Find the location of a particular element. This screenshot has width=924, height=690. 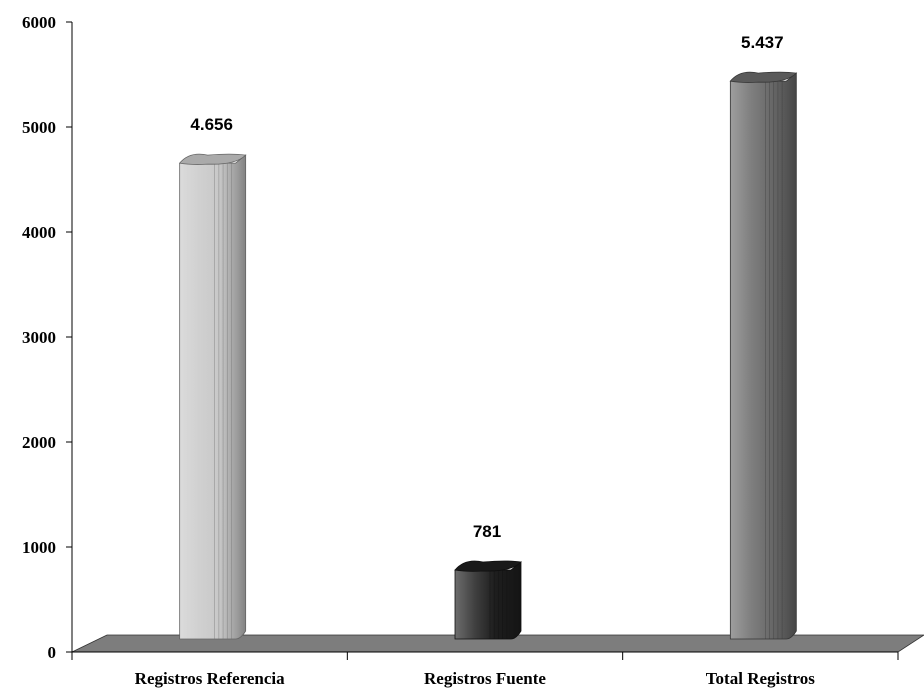

bar-data-label: 4.656 is located at coordinates (211, 124).